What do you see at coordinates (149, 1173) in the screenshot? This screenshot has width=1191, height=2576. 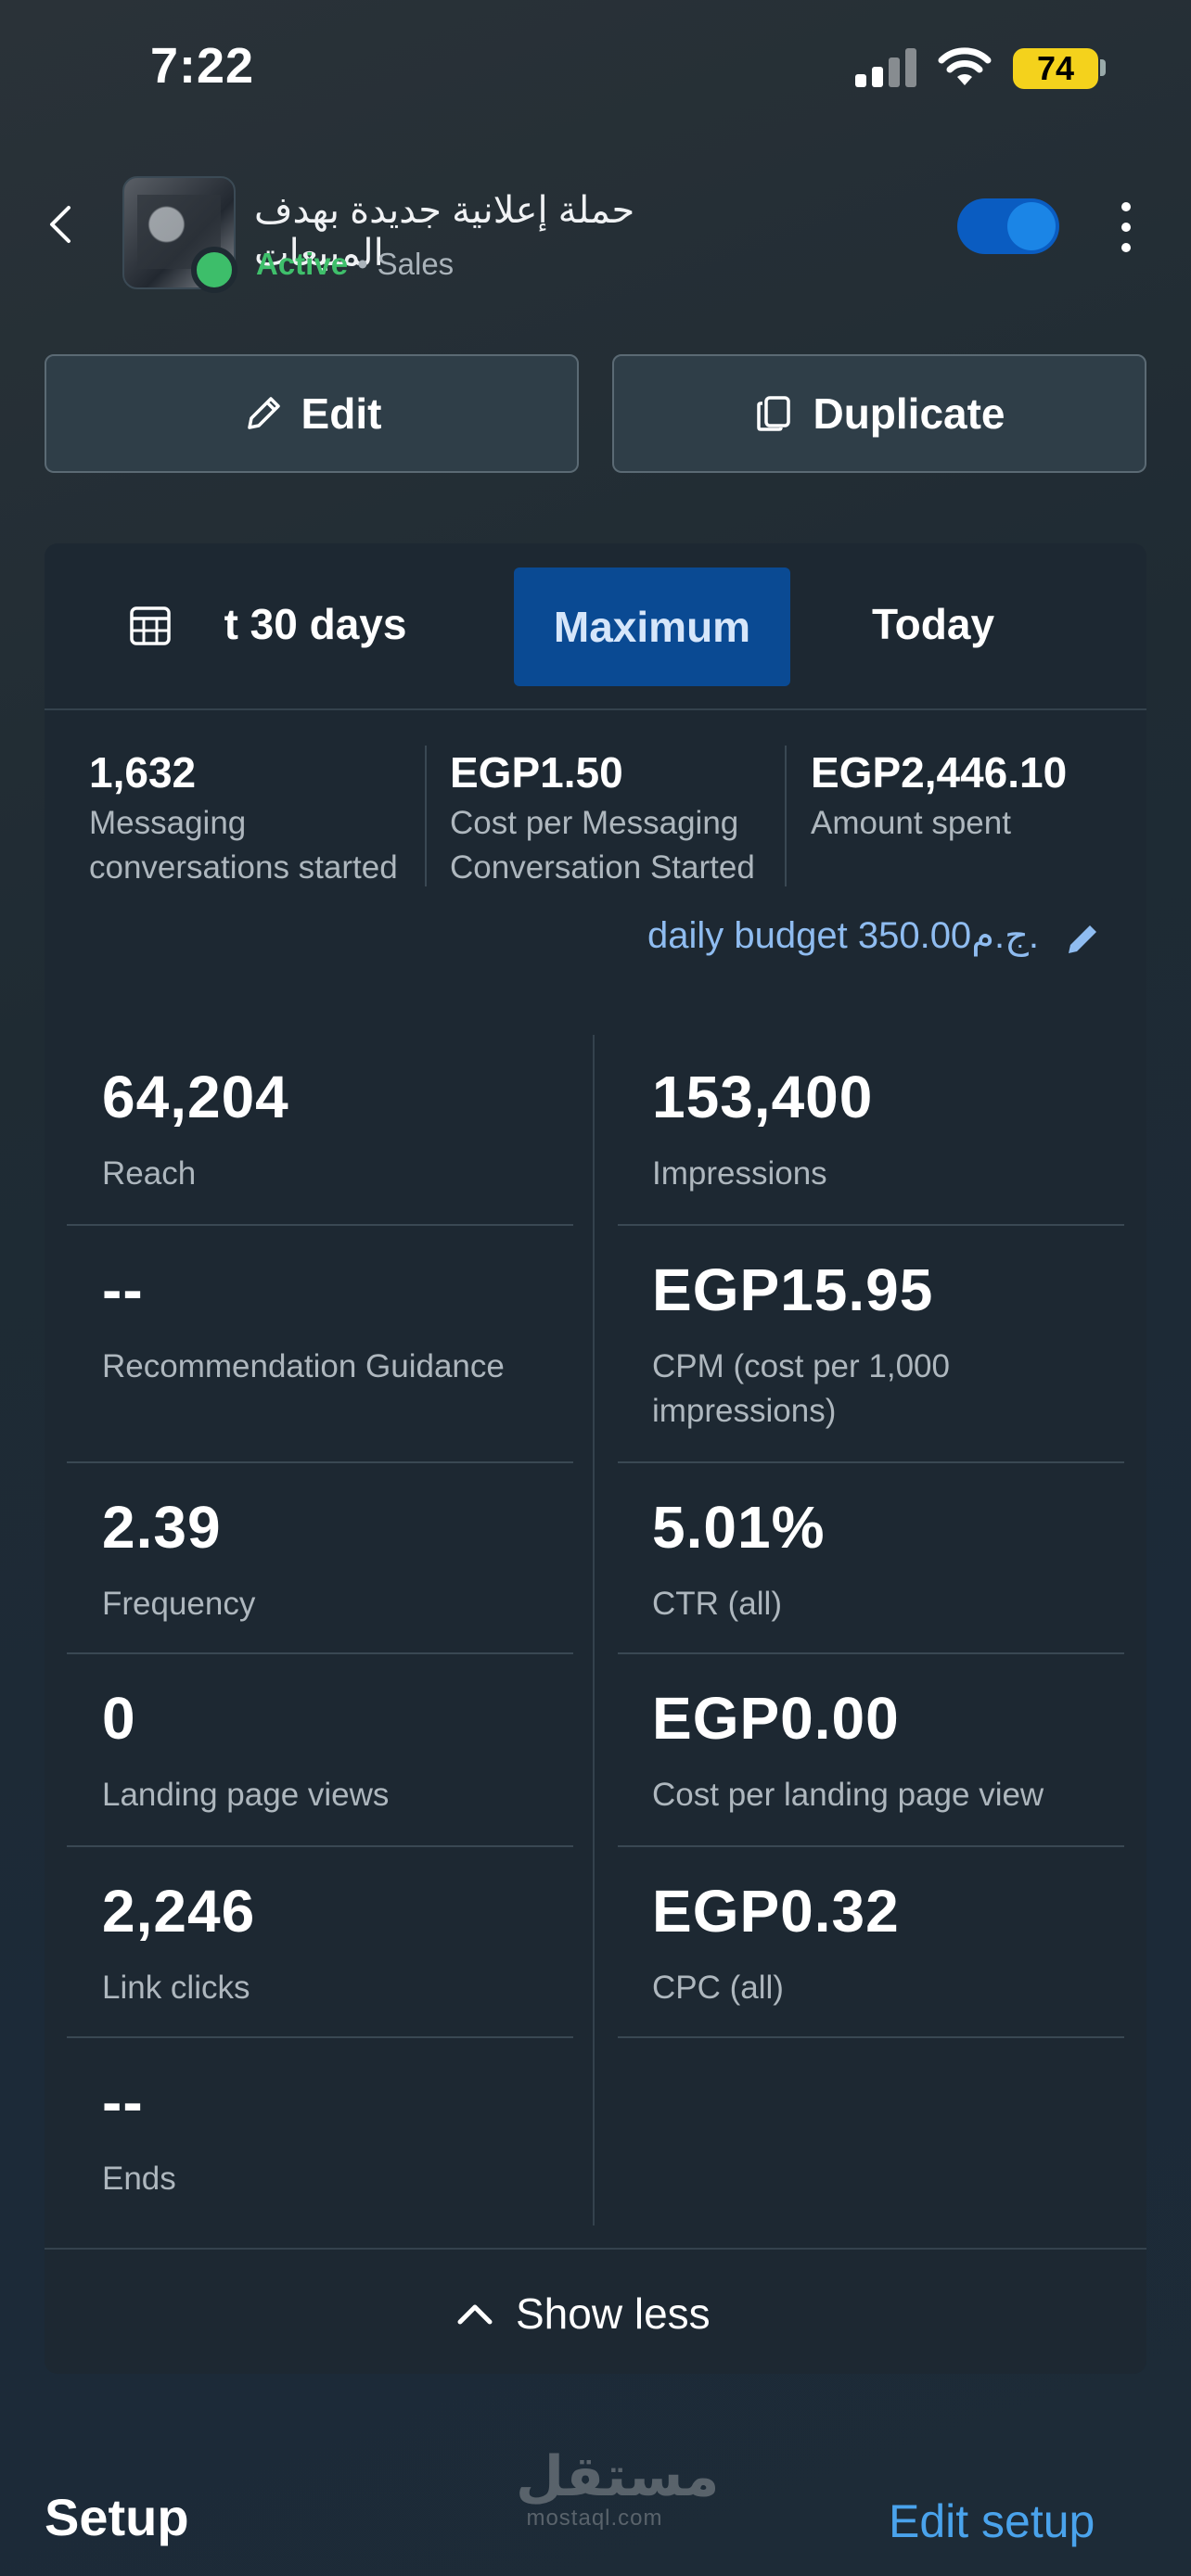 I see `metric-label: Reach` at bounding box center [149, 1173].